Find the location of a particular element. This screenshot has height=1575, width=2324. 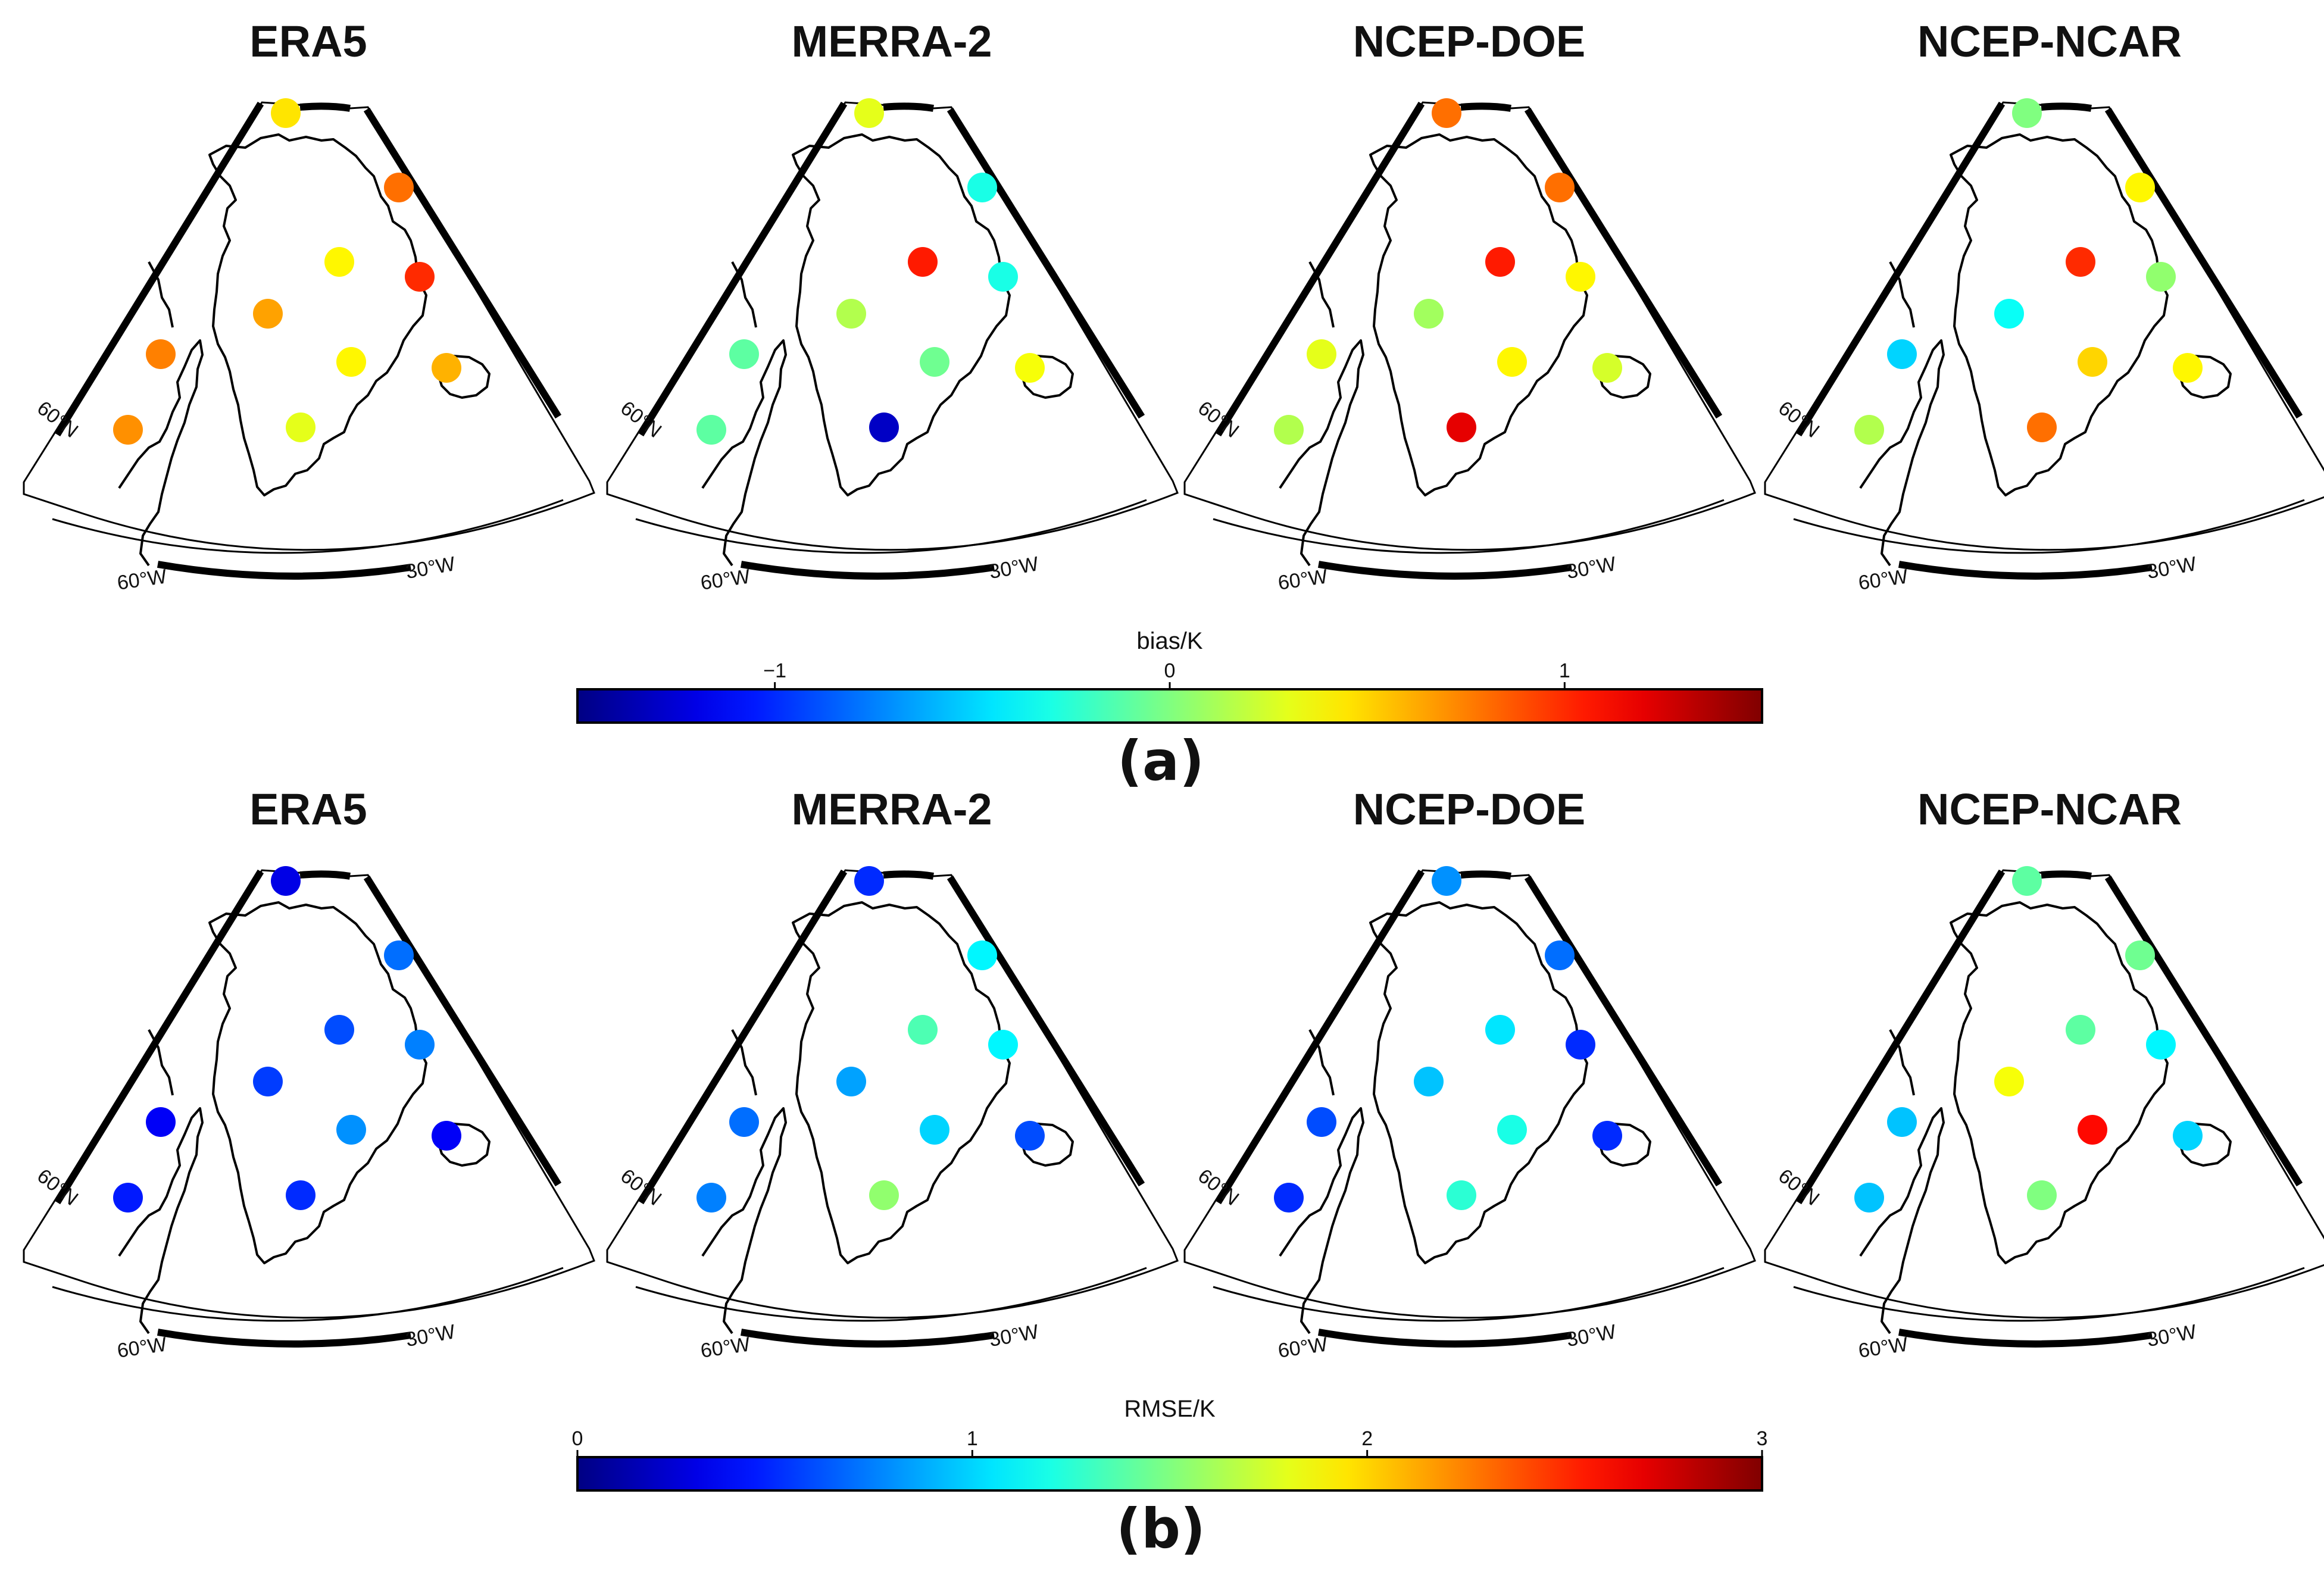

map-panel-b-1: MERRA-260°N60°W 30°W is located at coordinates (892, 1073).